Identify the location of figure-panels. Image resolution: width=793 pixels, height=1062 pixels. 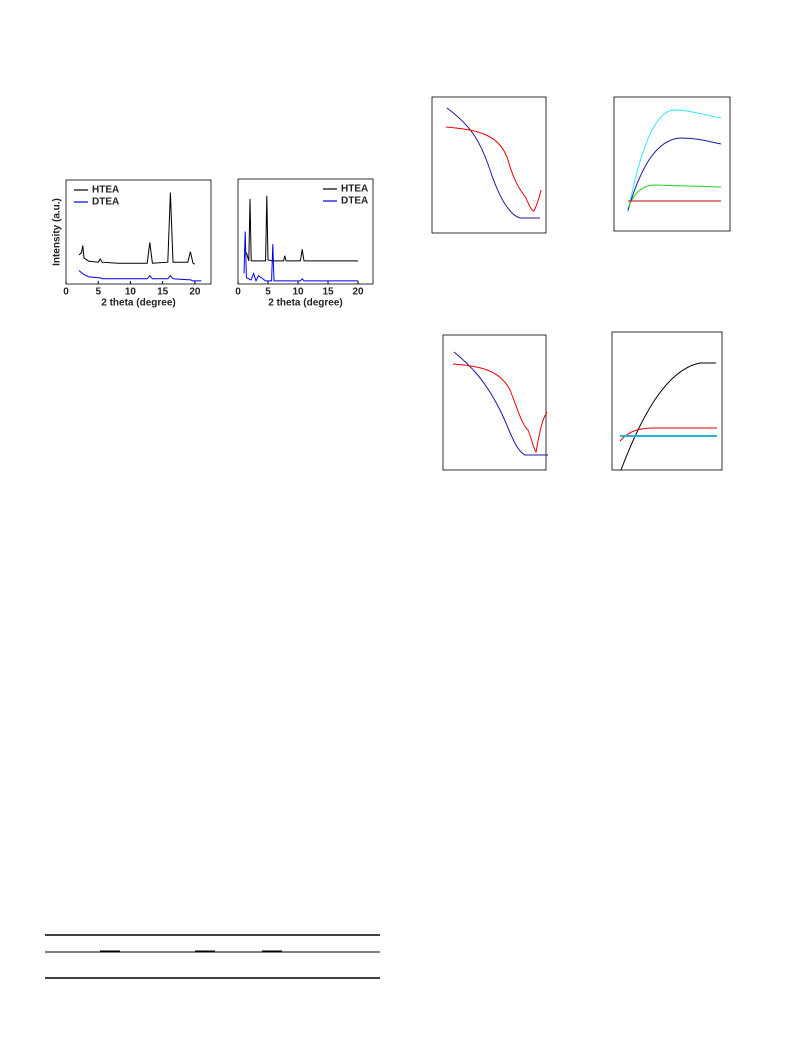
(581, 283).